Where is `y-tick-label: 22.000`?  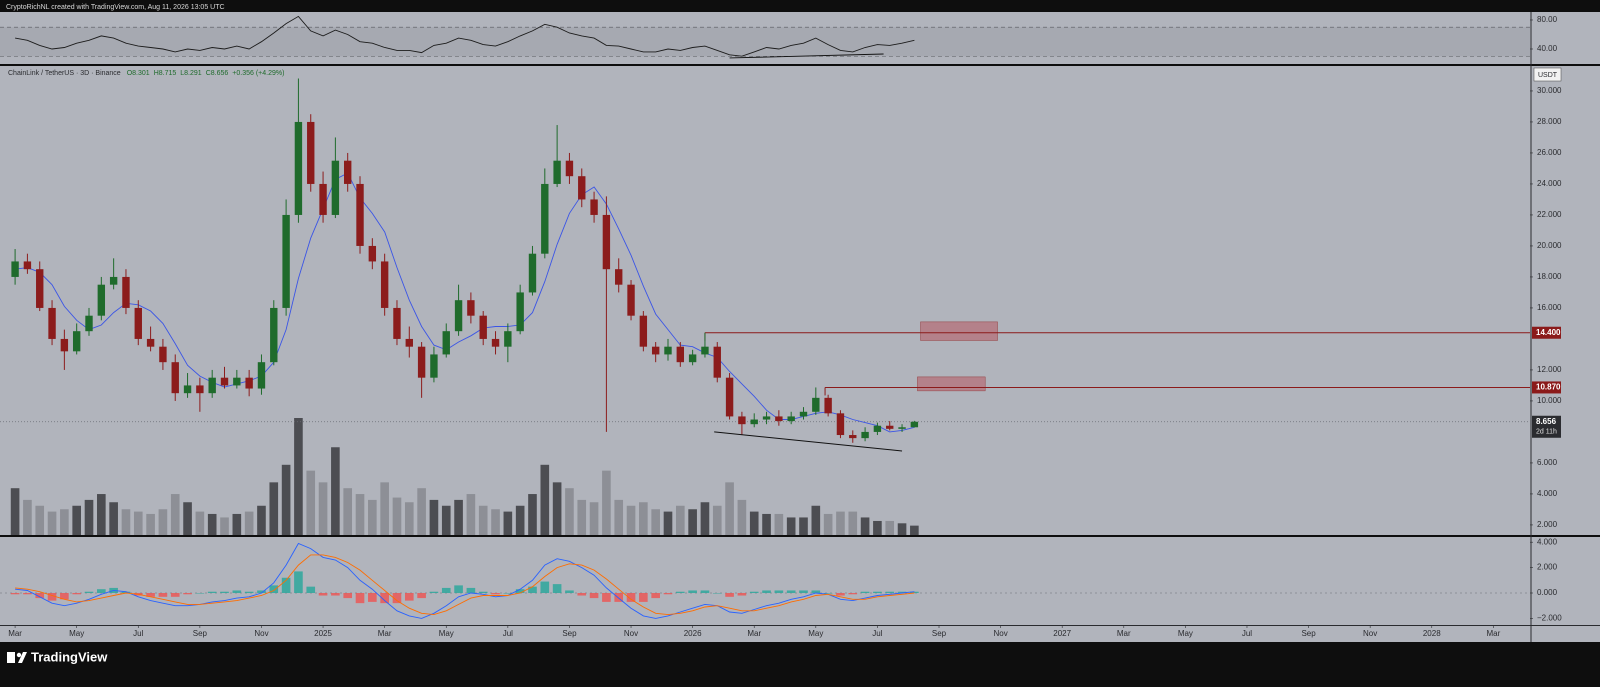 y-tick-label: 22.000 is located at coordinates (1549, 214).